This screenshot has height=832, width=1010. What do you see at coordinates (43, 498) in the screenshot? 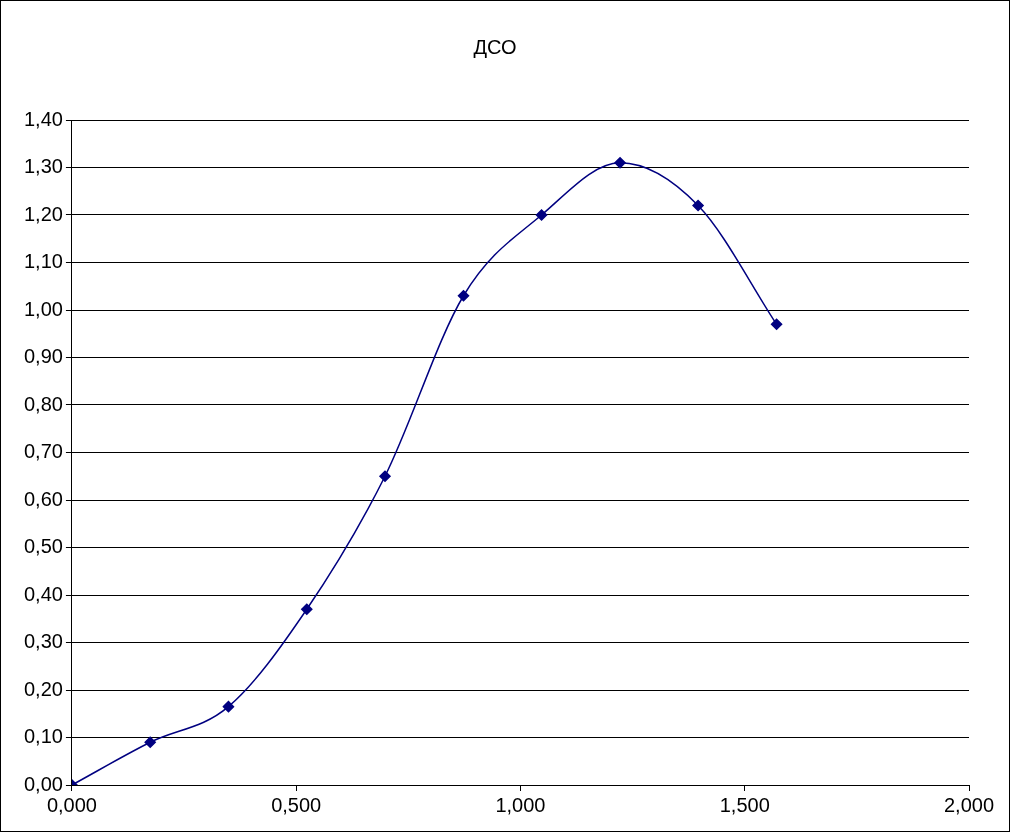
I see `y-tick-label: 0,60` at bounding box center [43, 498].